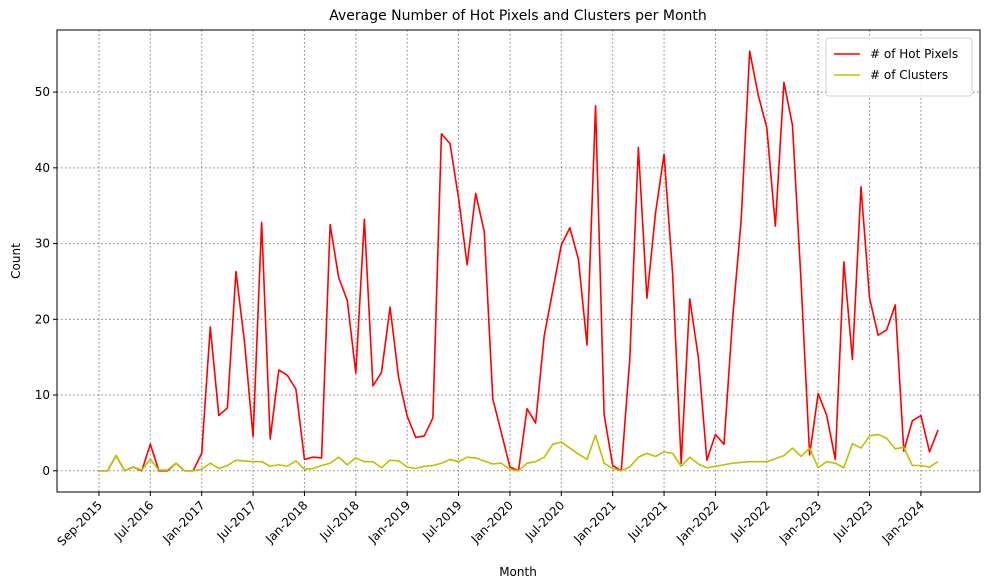 The width and height of the screenshot is (997, 588). What do you see at coordinates (914, 54) in the screenshot?
I see `legend-label: # of Hot Pixels` at bounding box center [914, 54].